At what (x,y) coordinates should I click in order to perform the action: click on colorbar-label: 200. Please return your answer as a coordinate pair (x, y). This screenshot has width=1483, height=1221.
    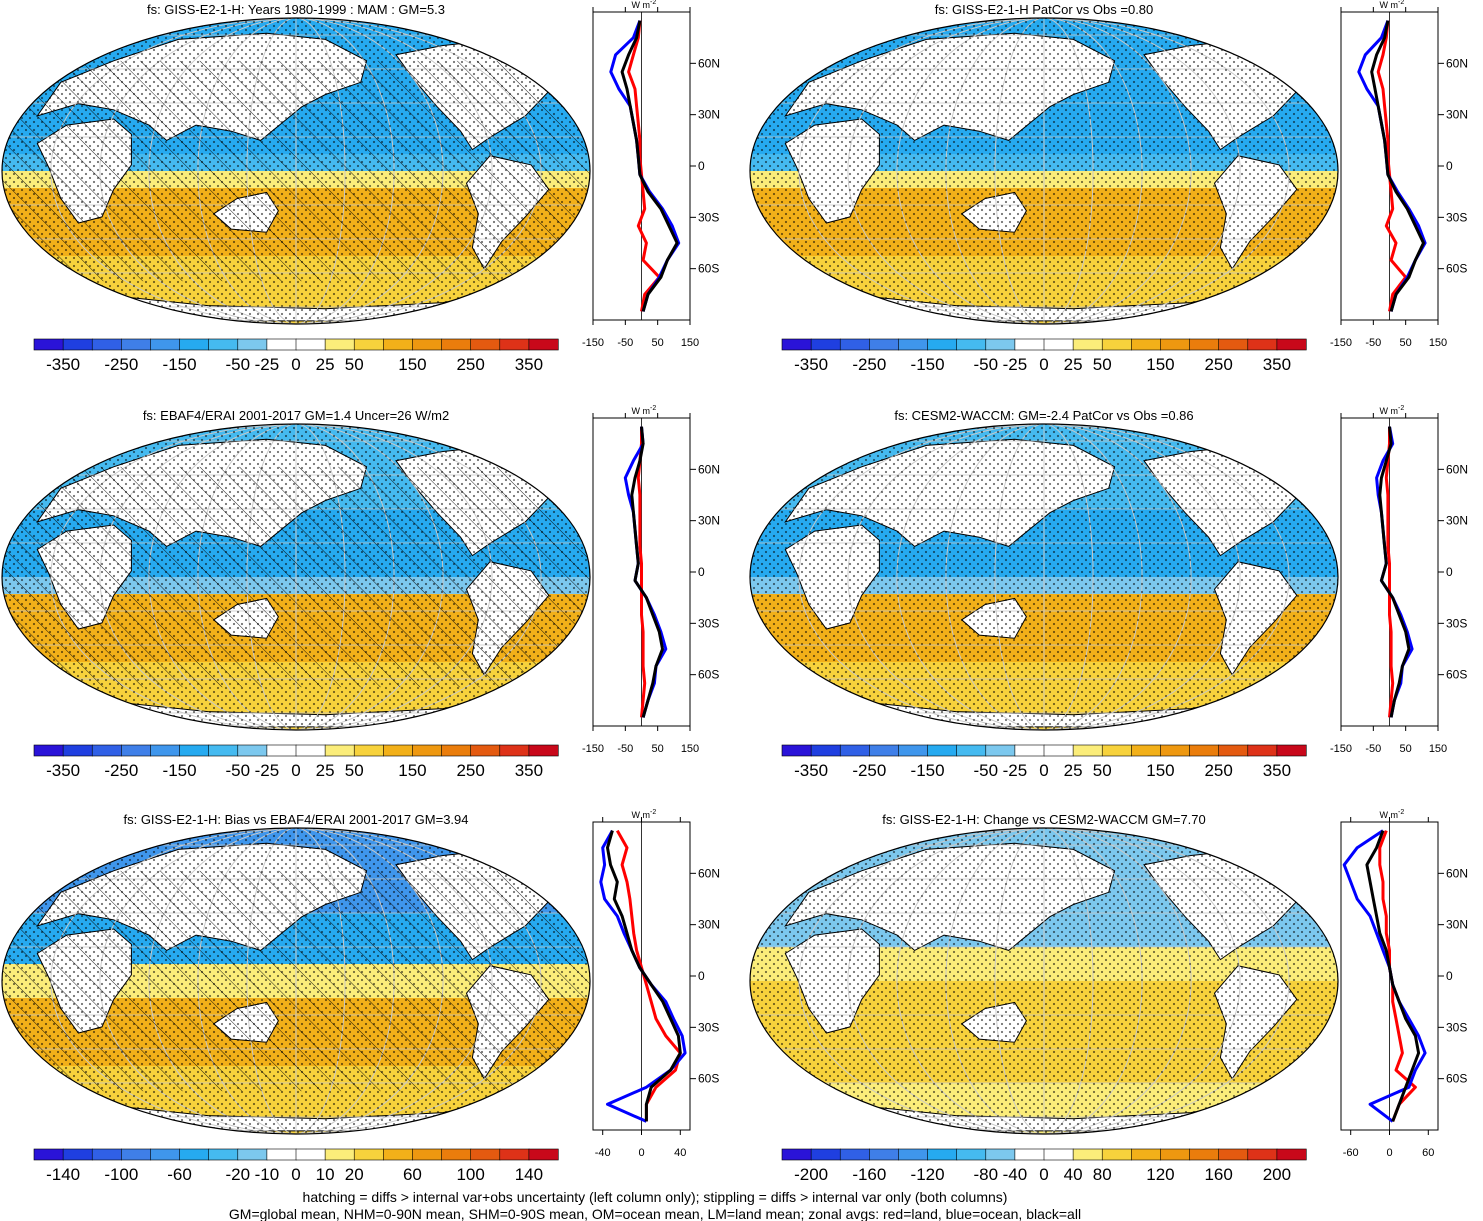
    Looking at the image, I should click on (1277, 1174).